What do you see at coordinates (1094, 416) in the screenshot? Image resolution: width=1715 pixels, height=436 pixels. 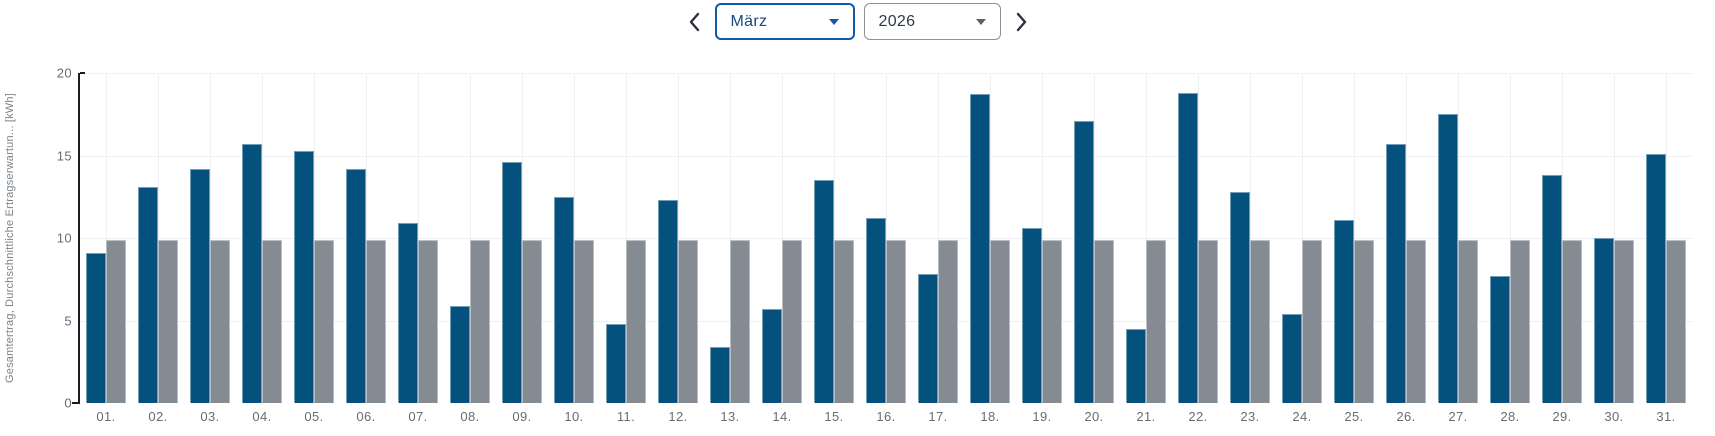 I see `x-tick-label: 20.` at bounding box center [1094, 416].